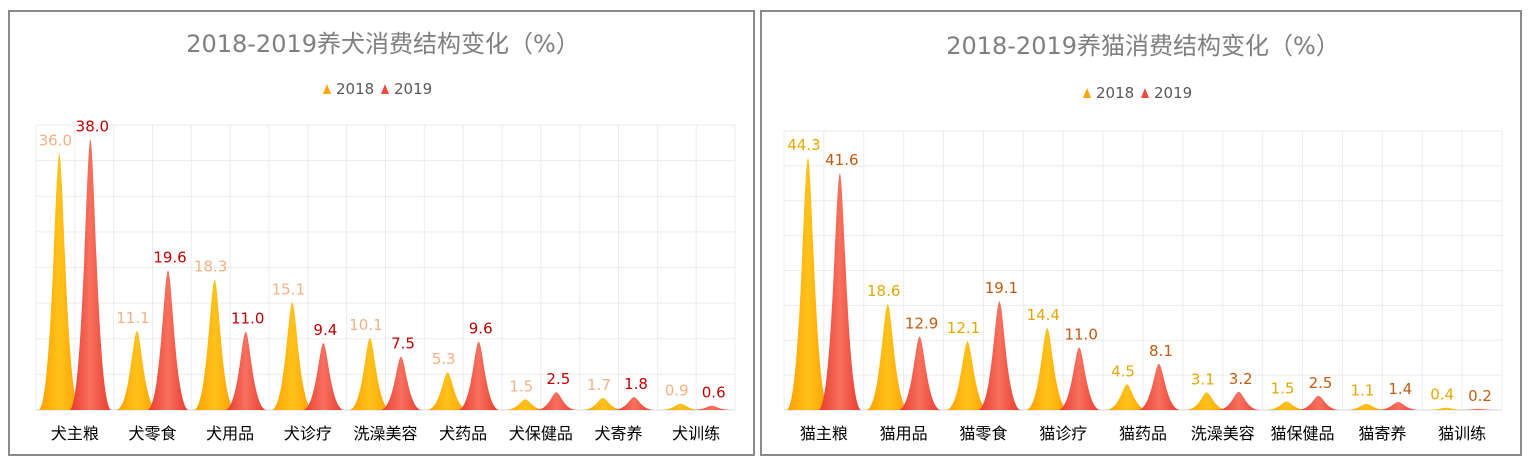  Describe the element at coordinates (636, 384) in the screenshot. I see `value-label-2019-8: 1.8` at that location.